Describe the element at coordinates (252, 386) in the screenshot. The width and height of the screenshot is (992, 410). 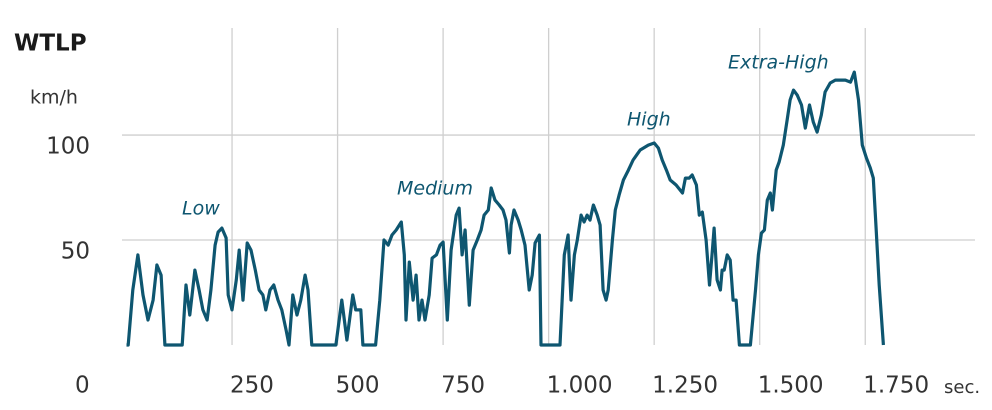
I see `x-tick-label: 250` at that location.